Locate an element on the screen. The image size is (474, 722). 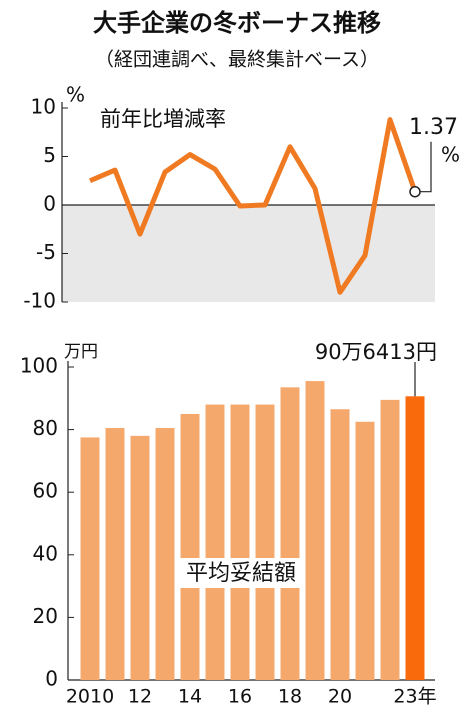
y-tick-label: 10 is located at coordinates (43, 107).